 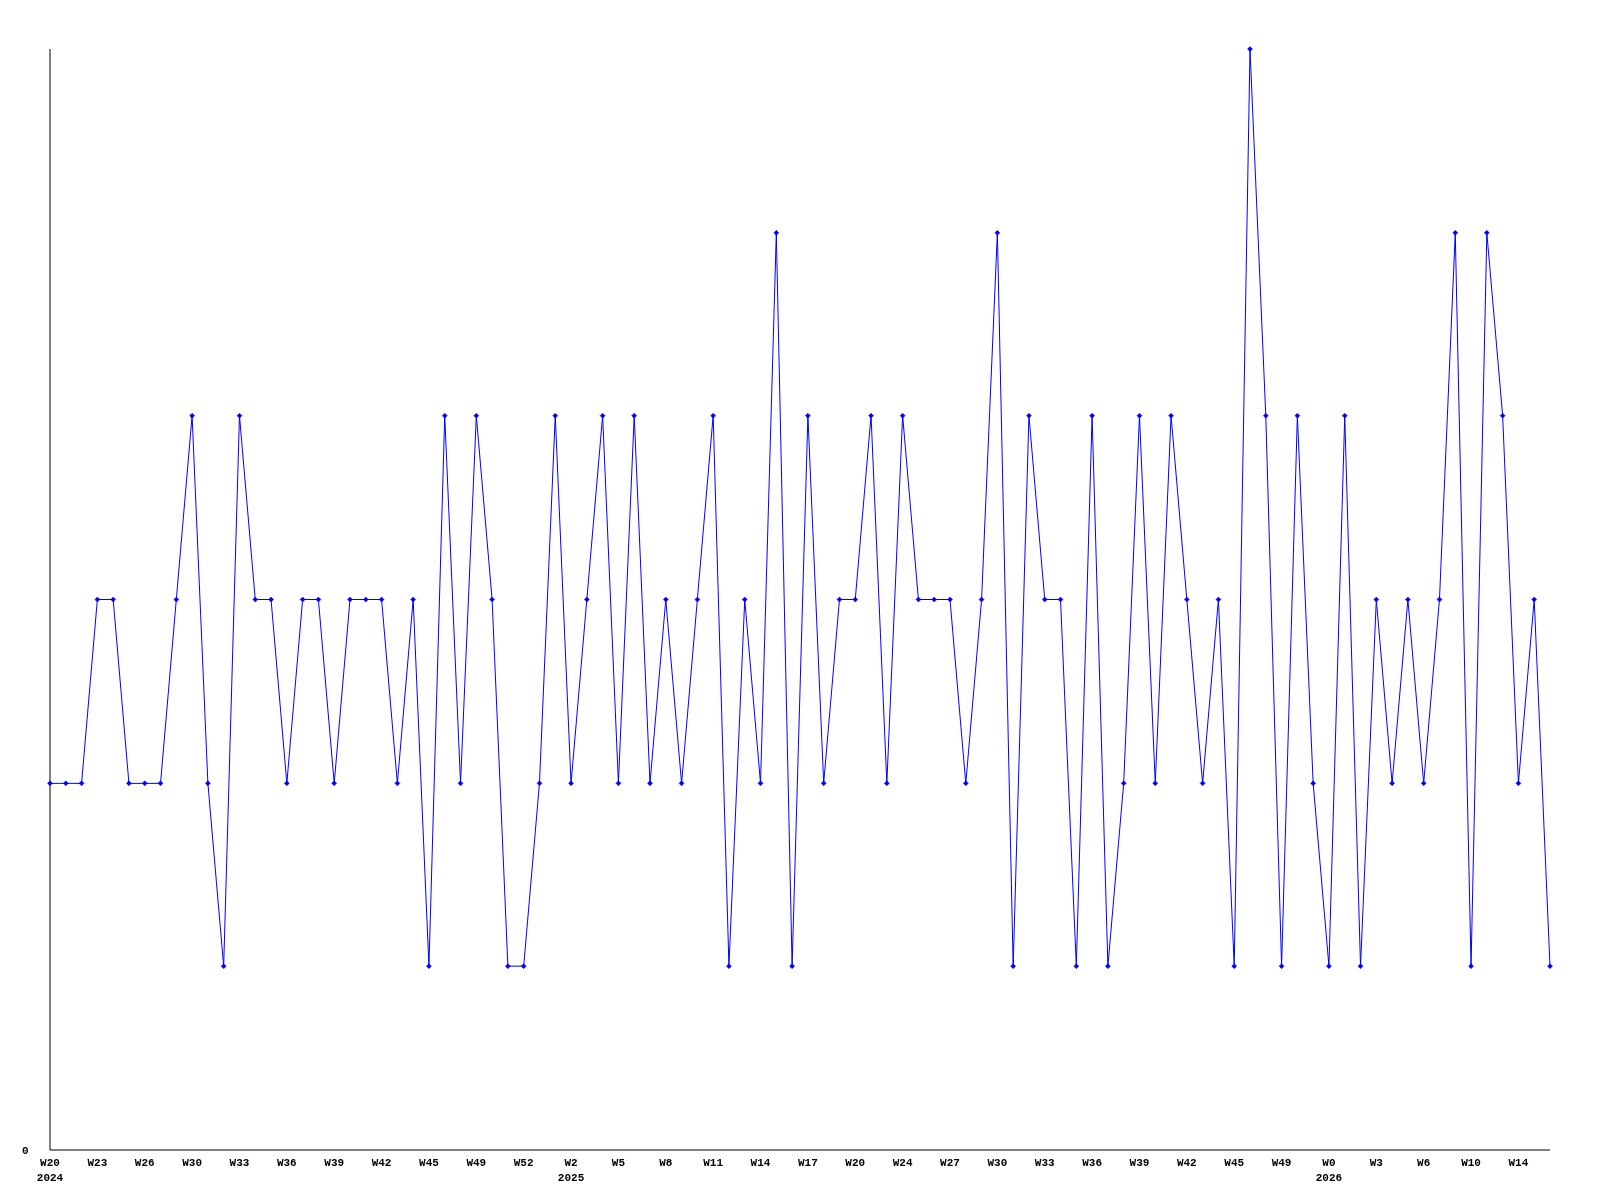 What do you see at coordinates (1471, 1163) in the screenshot?
I see `x-tick-label: W10` at bounding box center [1471, 1163].